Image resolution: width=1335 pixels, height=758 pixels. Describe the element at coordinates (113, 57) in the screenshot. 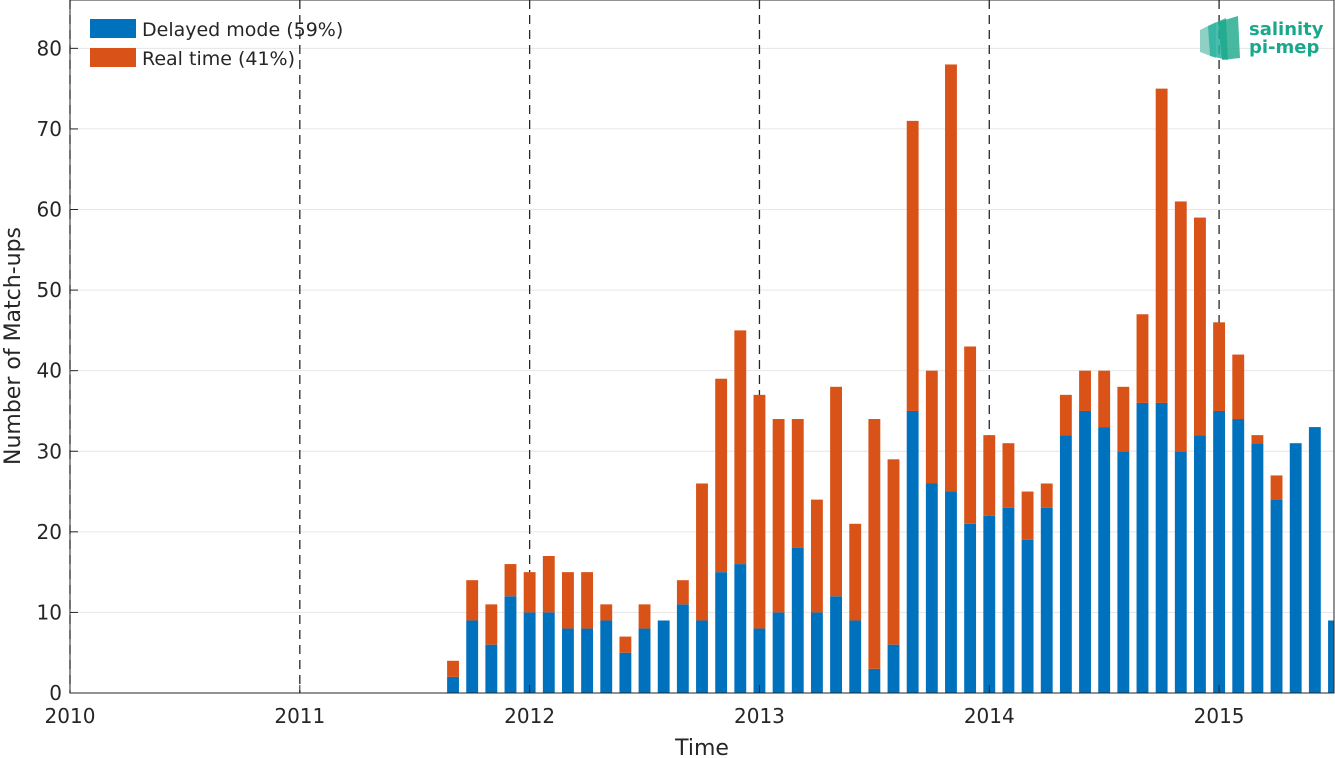

I see `legend-swatch-realtime` at that location.